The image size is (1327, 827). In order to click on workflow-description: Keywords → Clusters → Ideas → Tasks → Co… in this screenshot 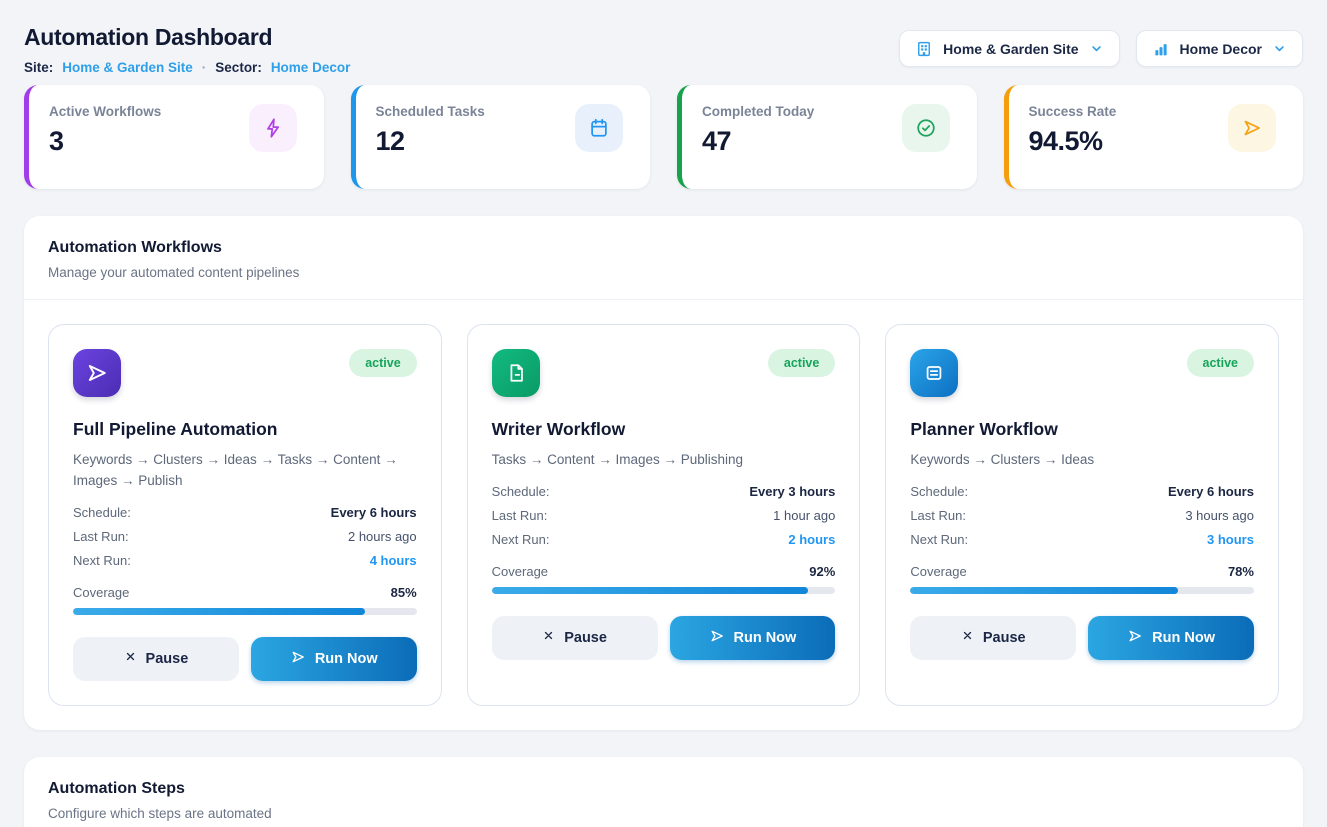, I will do `click(235, 470)`.